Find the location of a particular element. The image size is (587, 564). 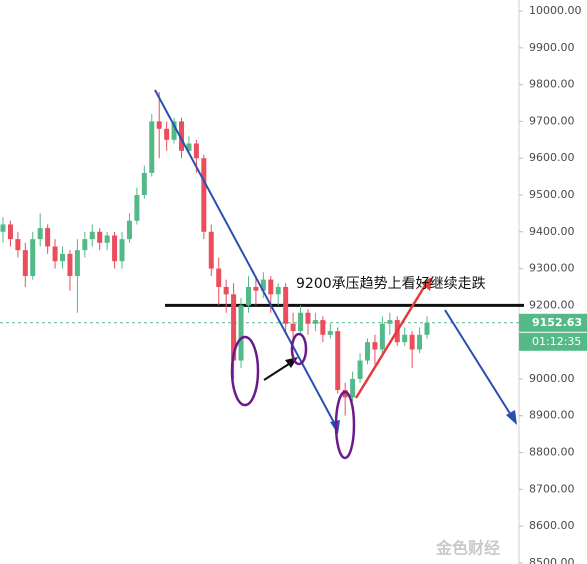

y-tick-label: 8700.00 is located at coordinates (552, 488).